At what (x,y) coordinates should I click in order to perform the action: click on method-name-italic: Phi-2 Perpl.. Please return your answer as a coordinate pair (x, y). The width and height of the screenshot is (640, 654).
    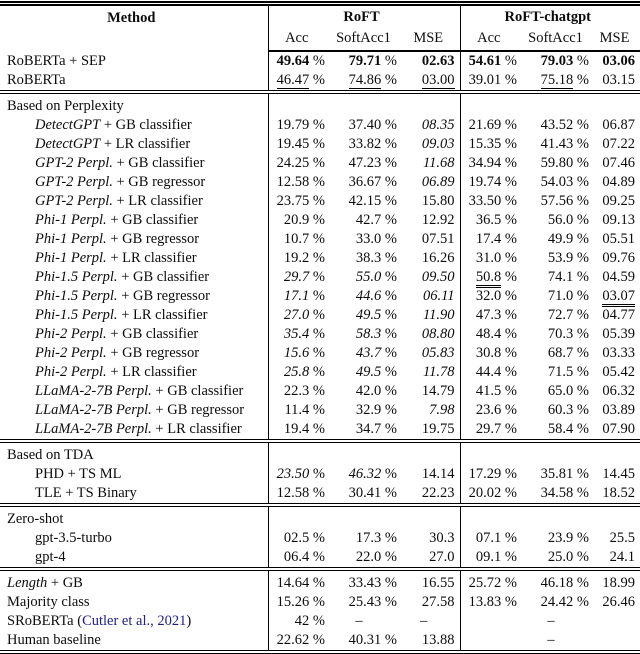
    Looking at the image, I should click on (71, 372).